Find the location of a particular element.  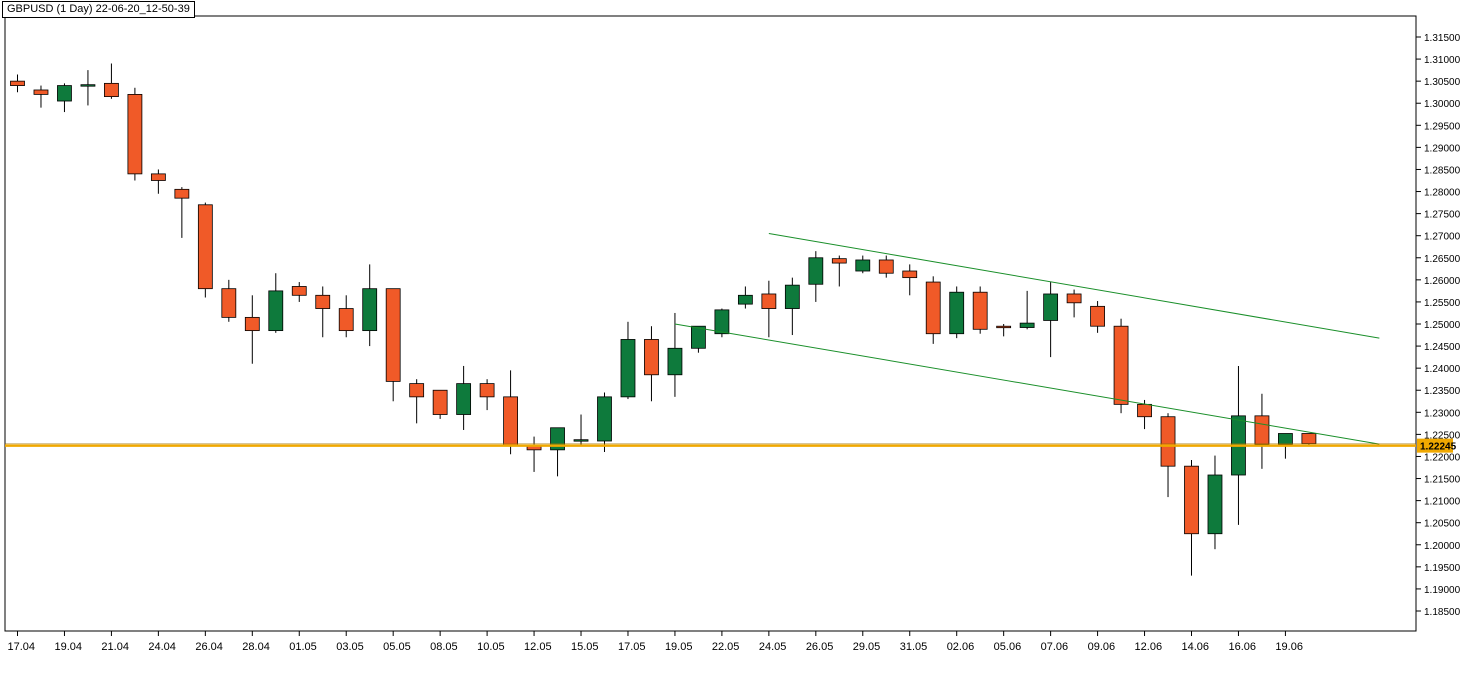

current-price-label: 1.22245 is located at coordinates (1438, 447).